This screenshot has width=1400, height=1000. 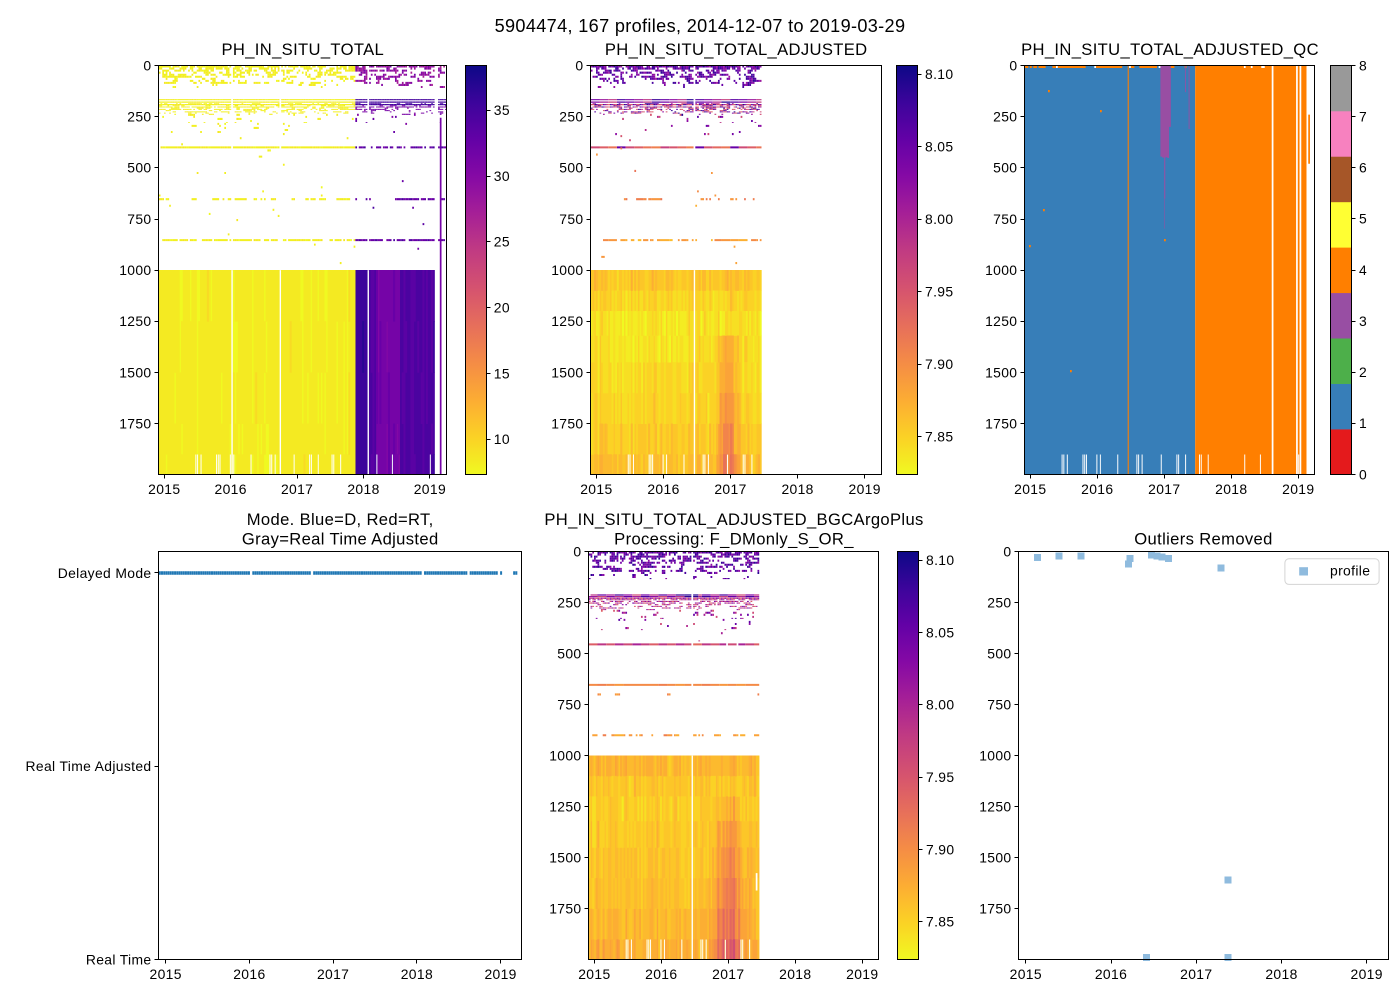 I want to click on svg-text: 7, so click(x=1363, y=116).